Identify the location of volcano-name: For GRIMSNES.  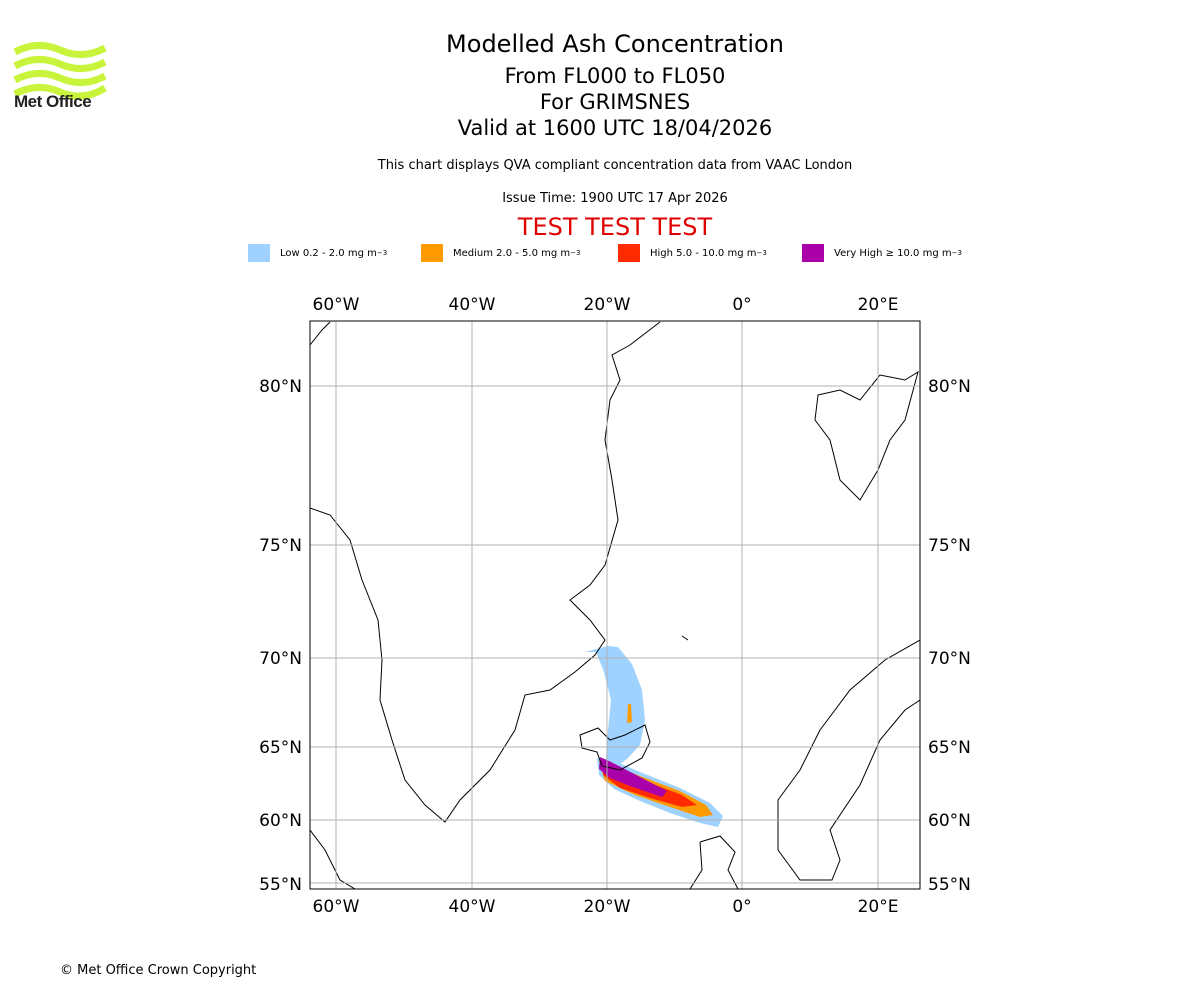
(615, 102).